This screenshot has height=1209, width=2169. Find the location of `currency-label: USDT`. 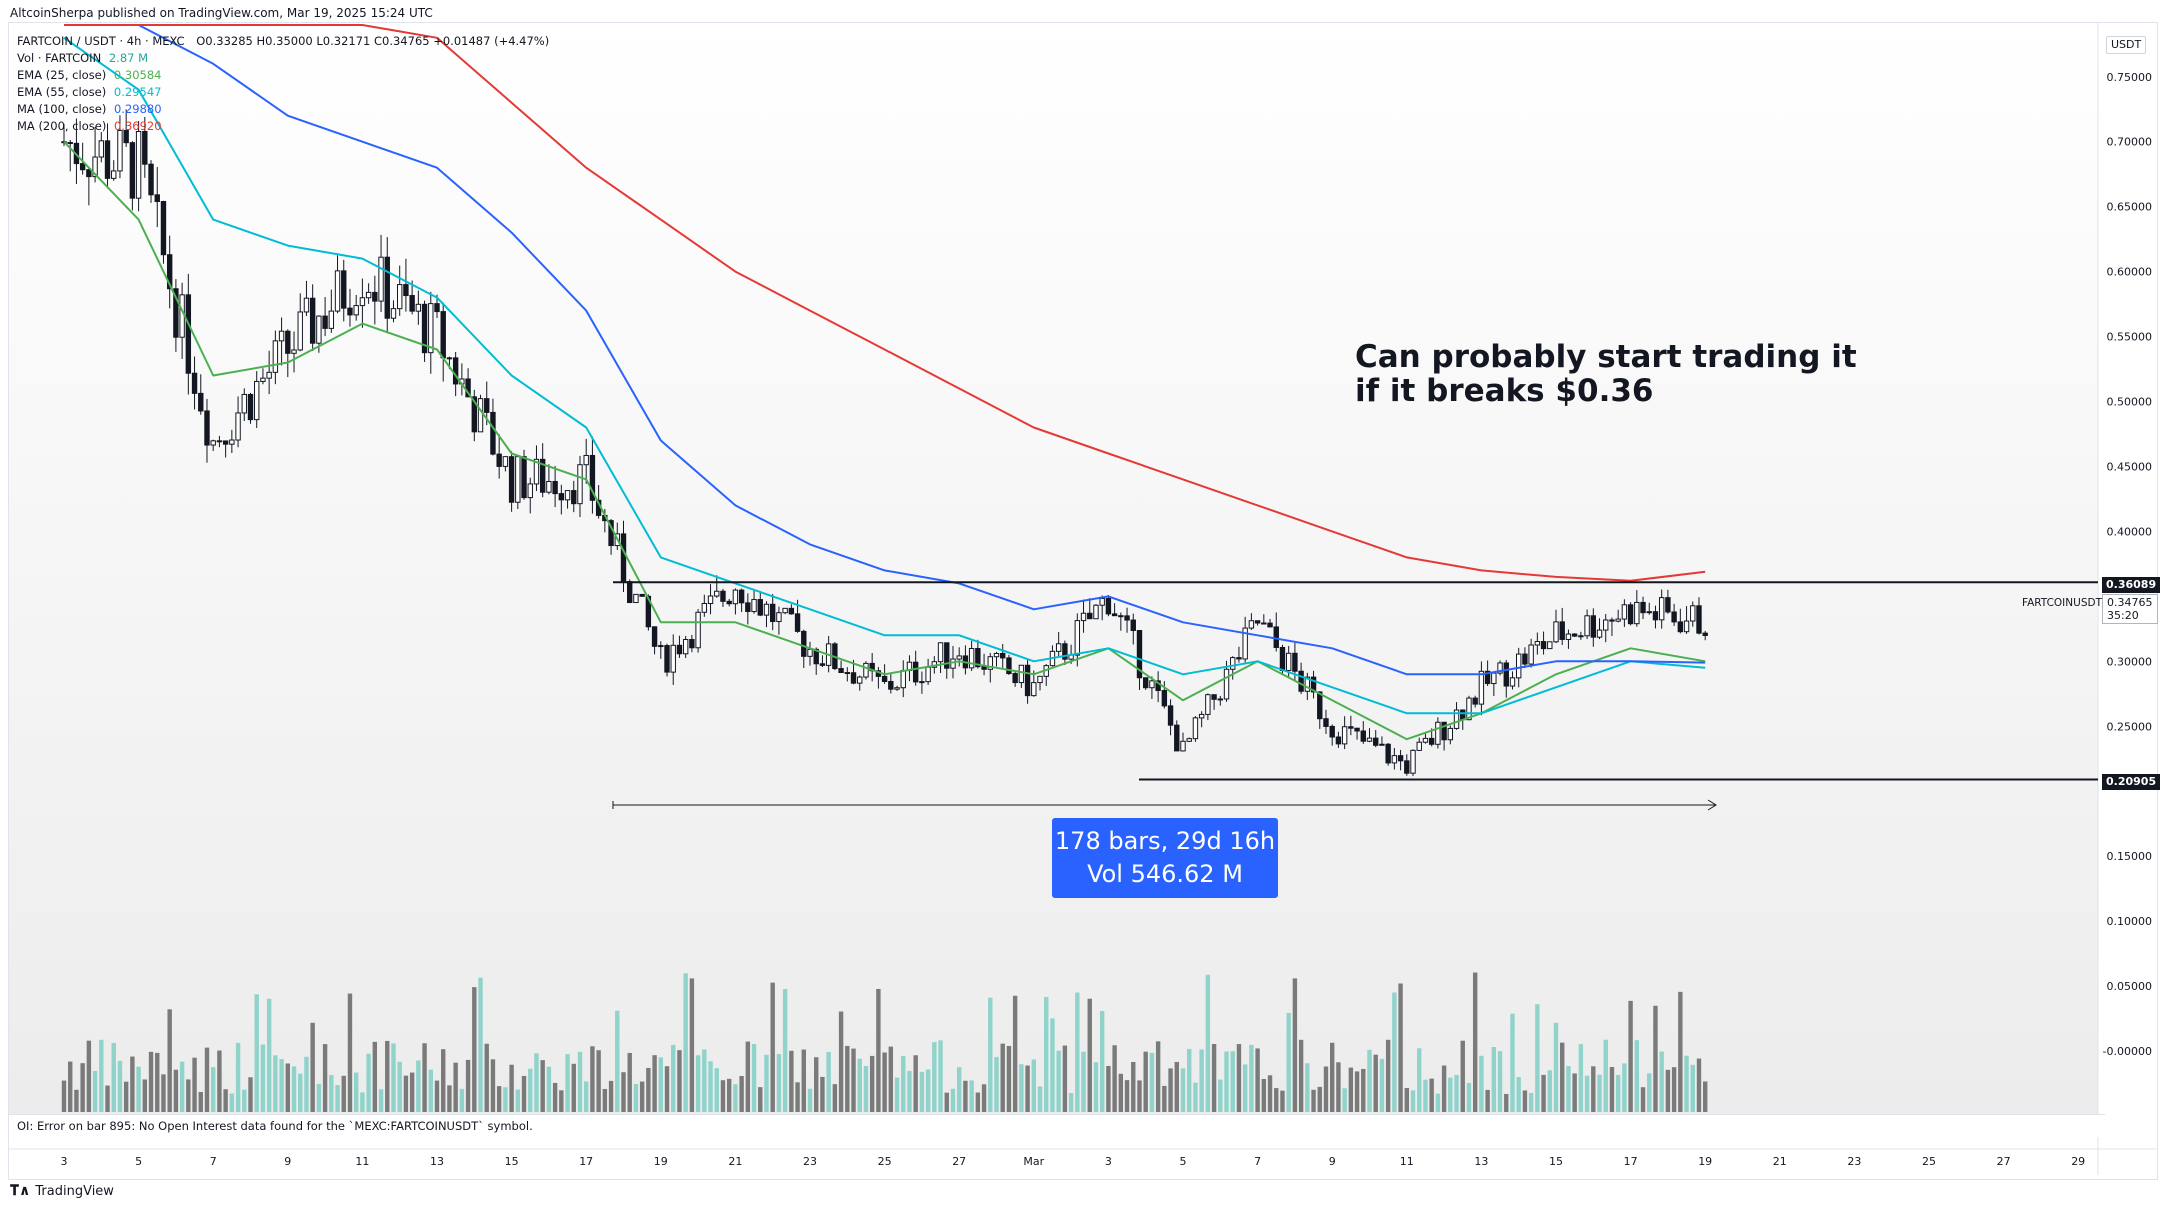

currency-label: USDT is located at coordinates (2126, 45).